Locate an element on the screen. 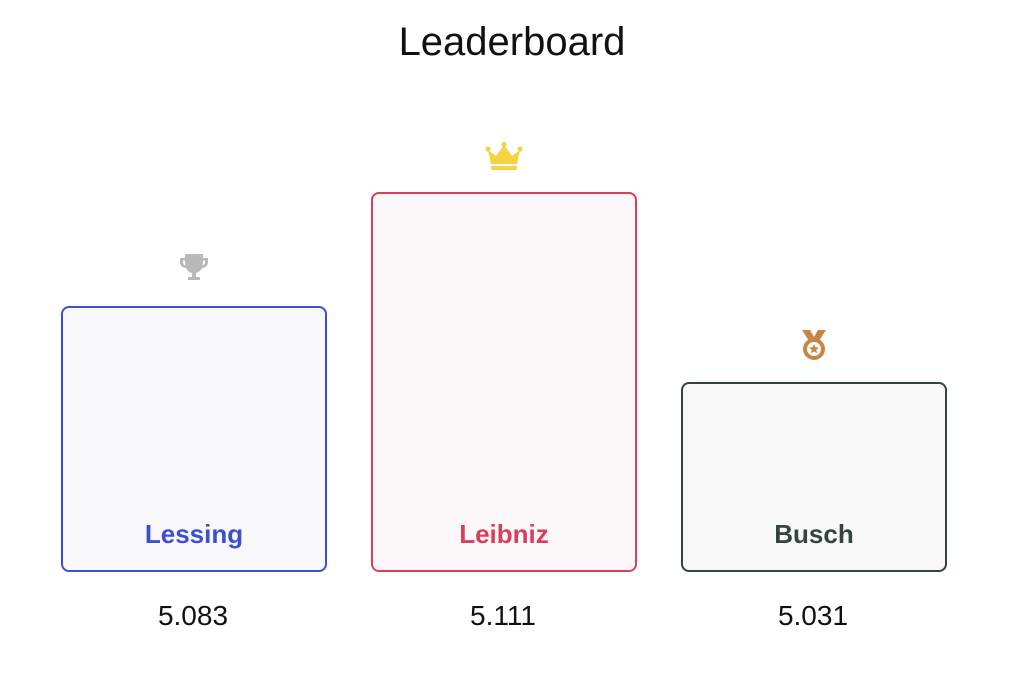 The width and height of the screenshot is (1024, 675). podium-second-place: Lessing is located at coordinates (194, 439).